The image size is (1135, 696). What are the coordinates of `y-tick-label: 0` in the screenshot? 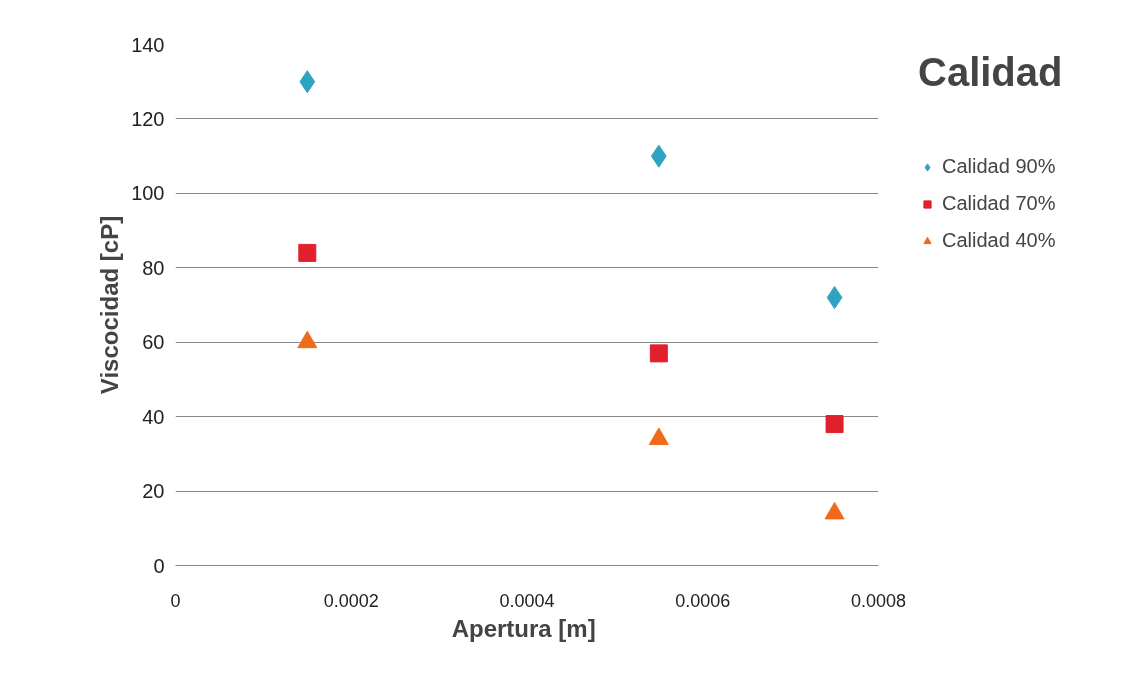 It's located at (159, 565).